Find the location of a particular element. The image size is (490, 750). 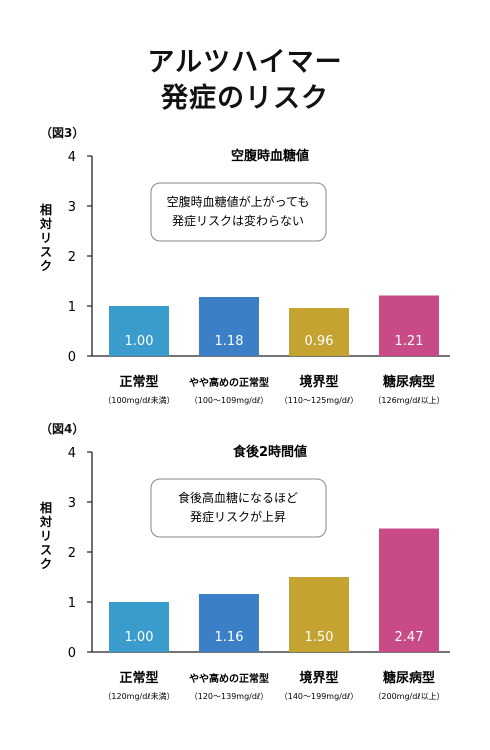

annotation-line: 発症リスクが上昇 is located at coordinates (238, 516).